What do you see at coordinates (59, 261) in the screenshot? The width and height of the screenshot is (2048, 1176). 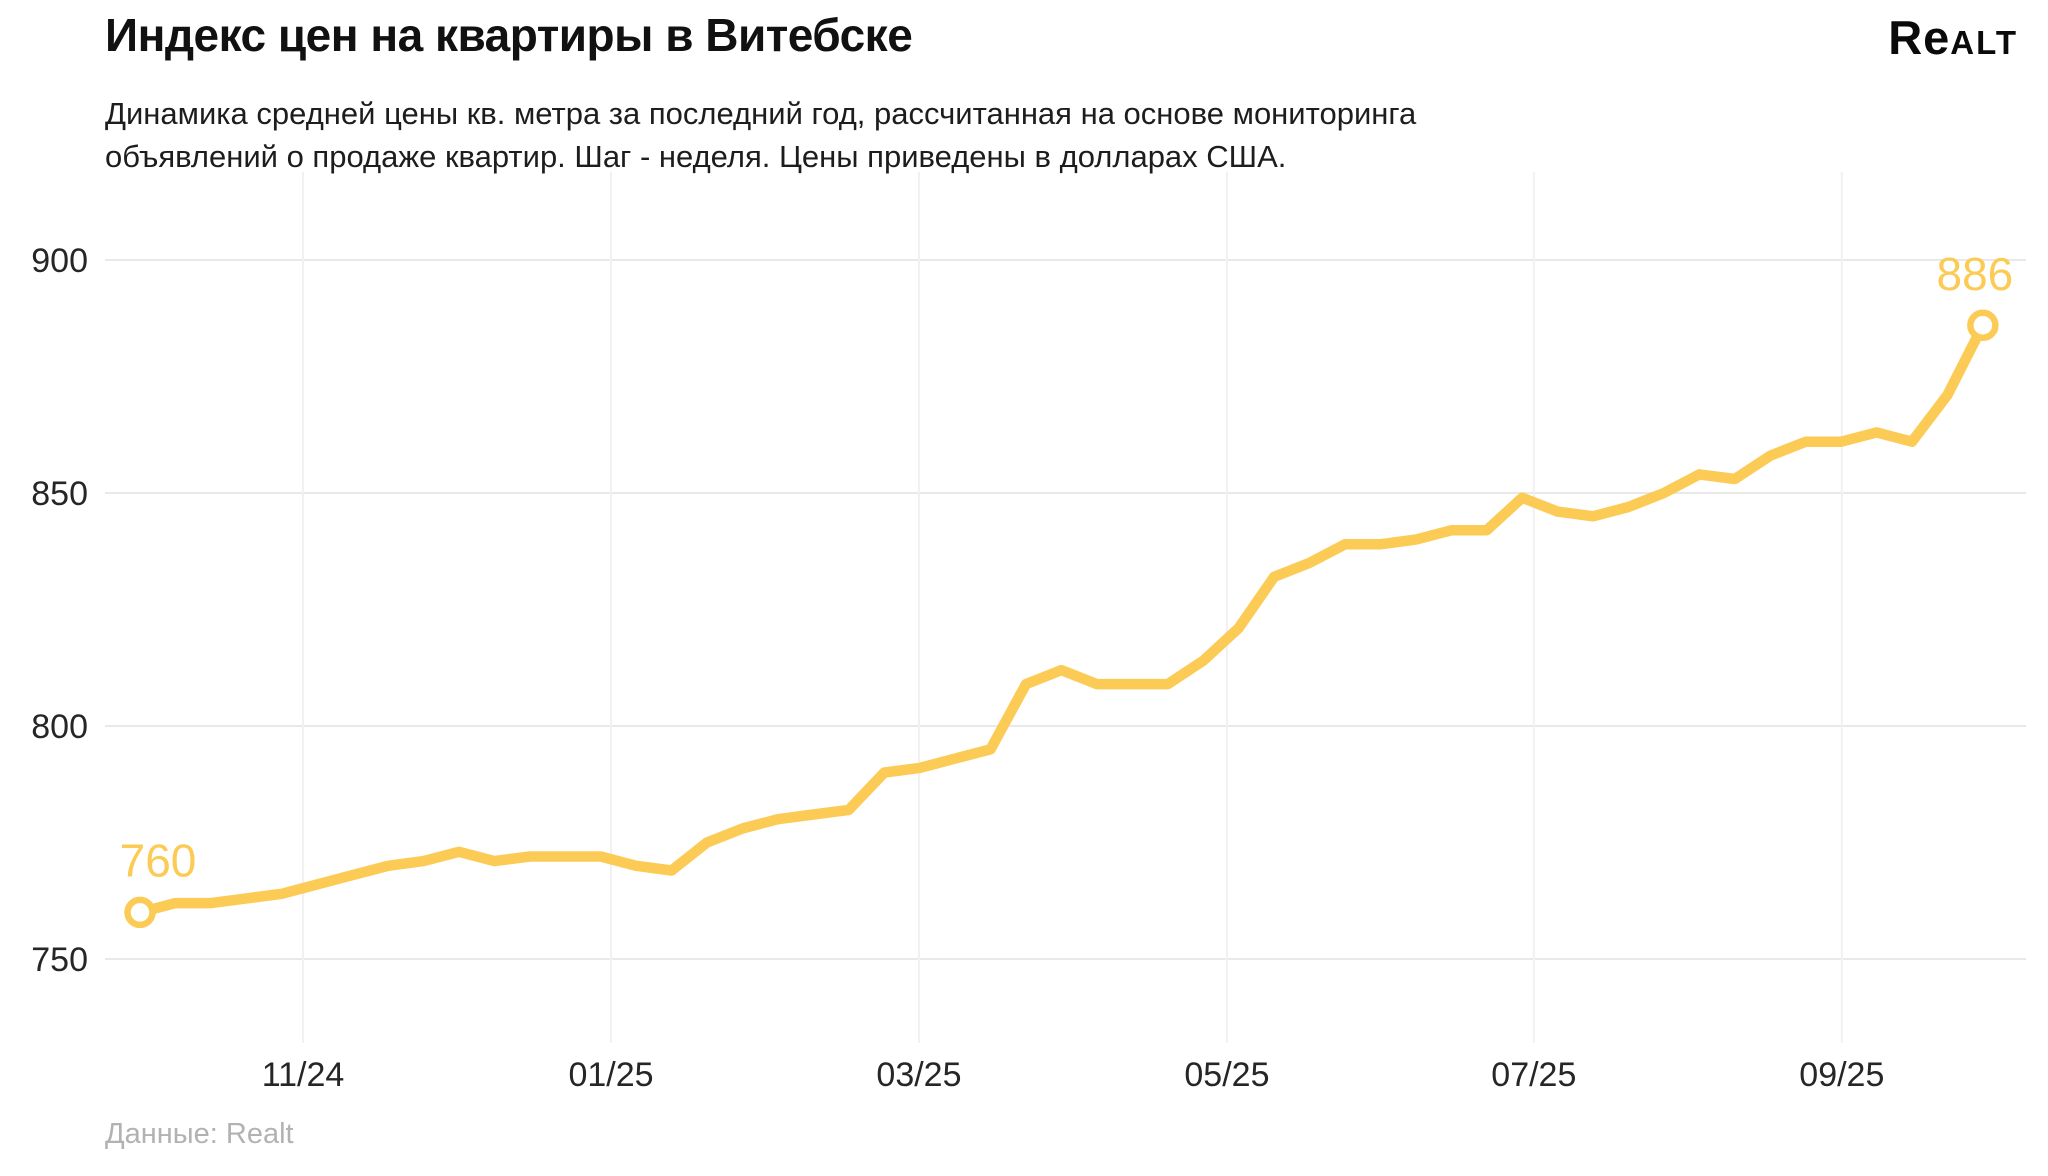 I see `y-tick-label: 900` at bounding box center [59, 261].